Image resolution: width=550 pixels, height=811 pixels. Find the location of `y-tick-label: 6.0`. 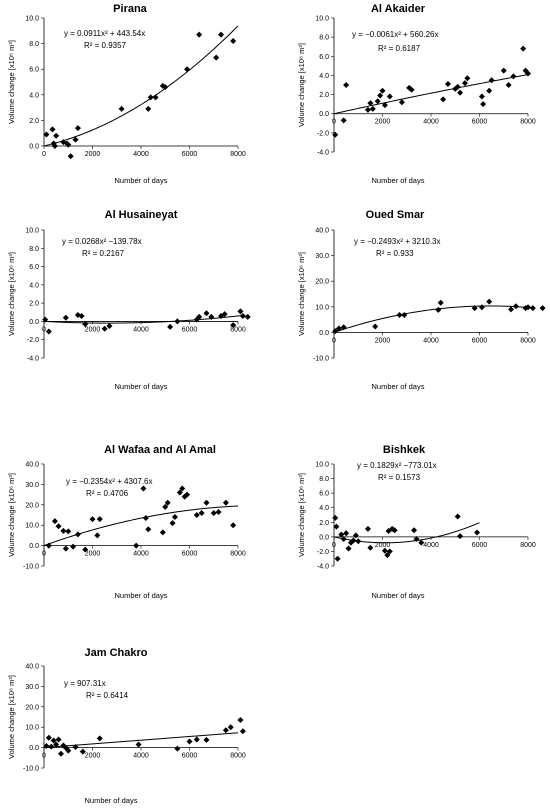

y-tick-label: 6.0 is located at coordinates (34, 70).